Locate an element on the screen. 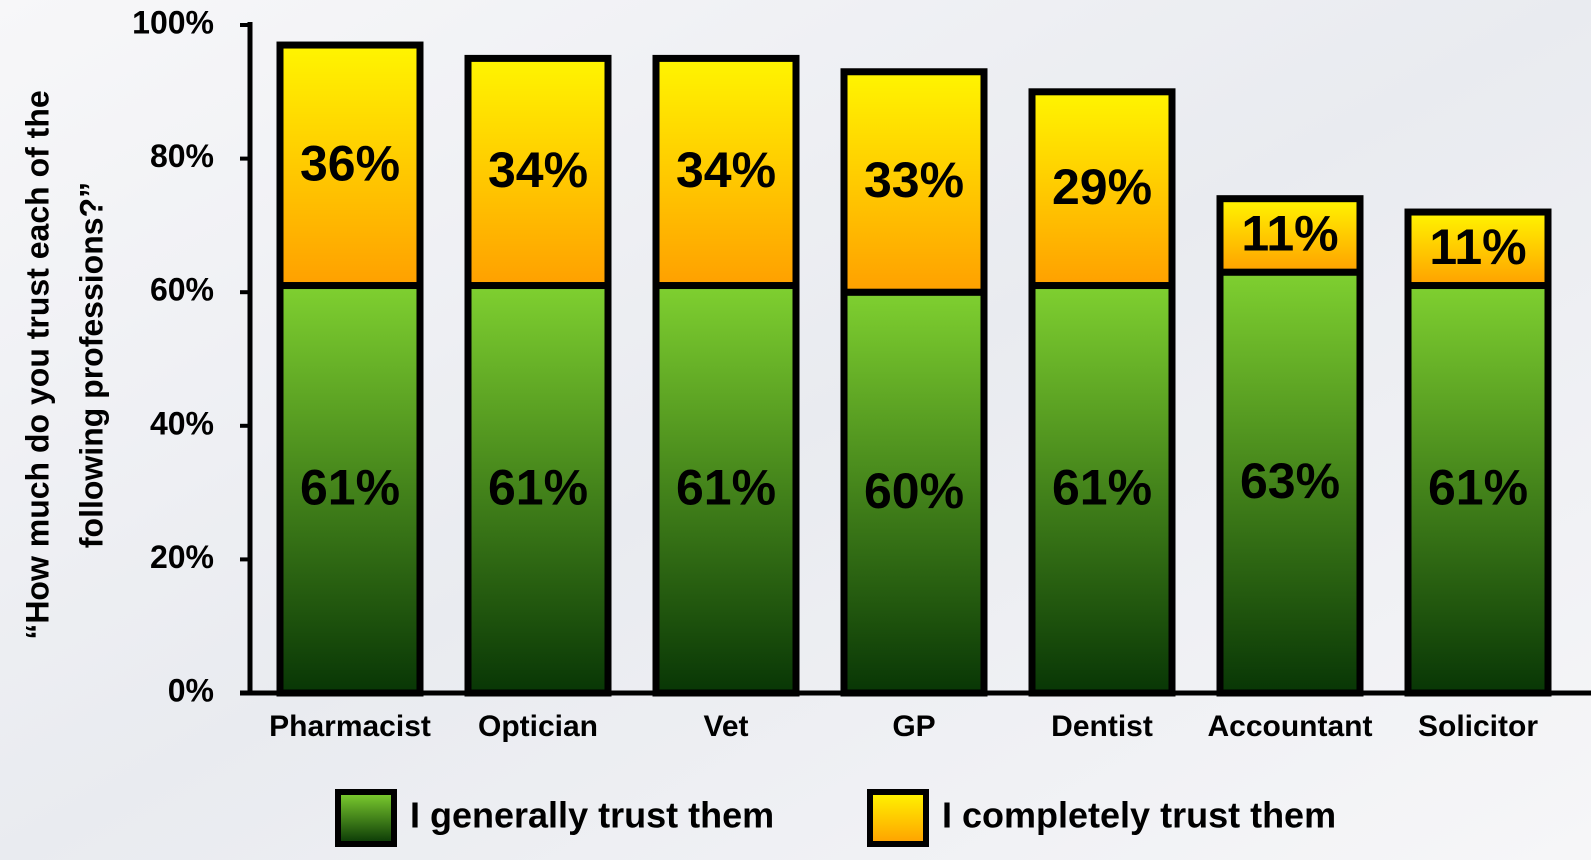 The width and height of the screenshot is (1591, 860). x-tick-label: Accountant is located at coordinates (1290, 726).